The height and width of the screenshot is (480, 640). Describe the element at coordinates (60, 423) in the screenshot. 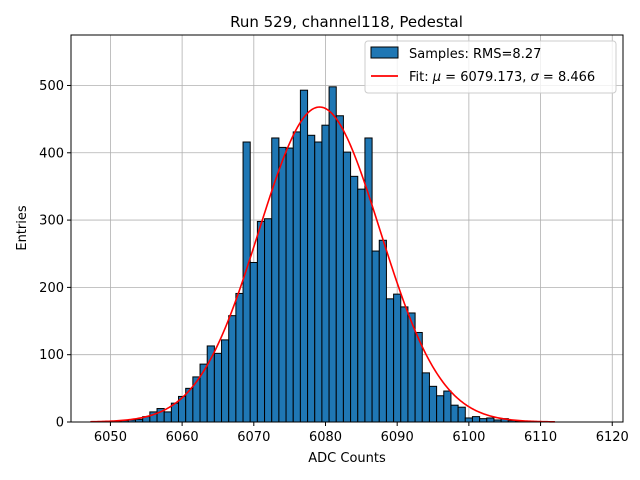

I see `y-tick-label: 0` at that location.